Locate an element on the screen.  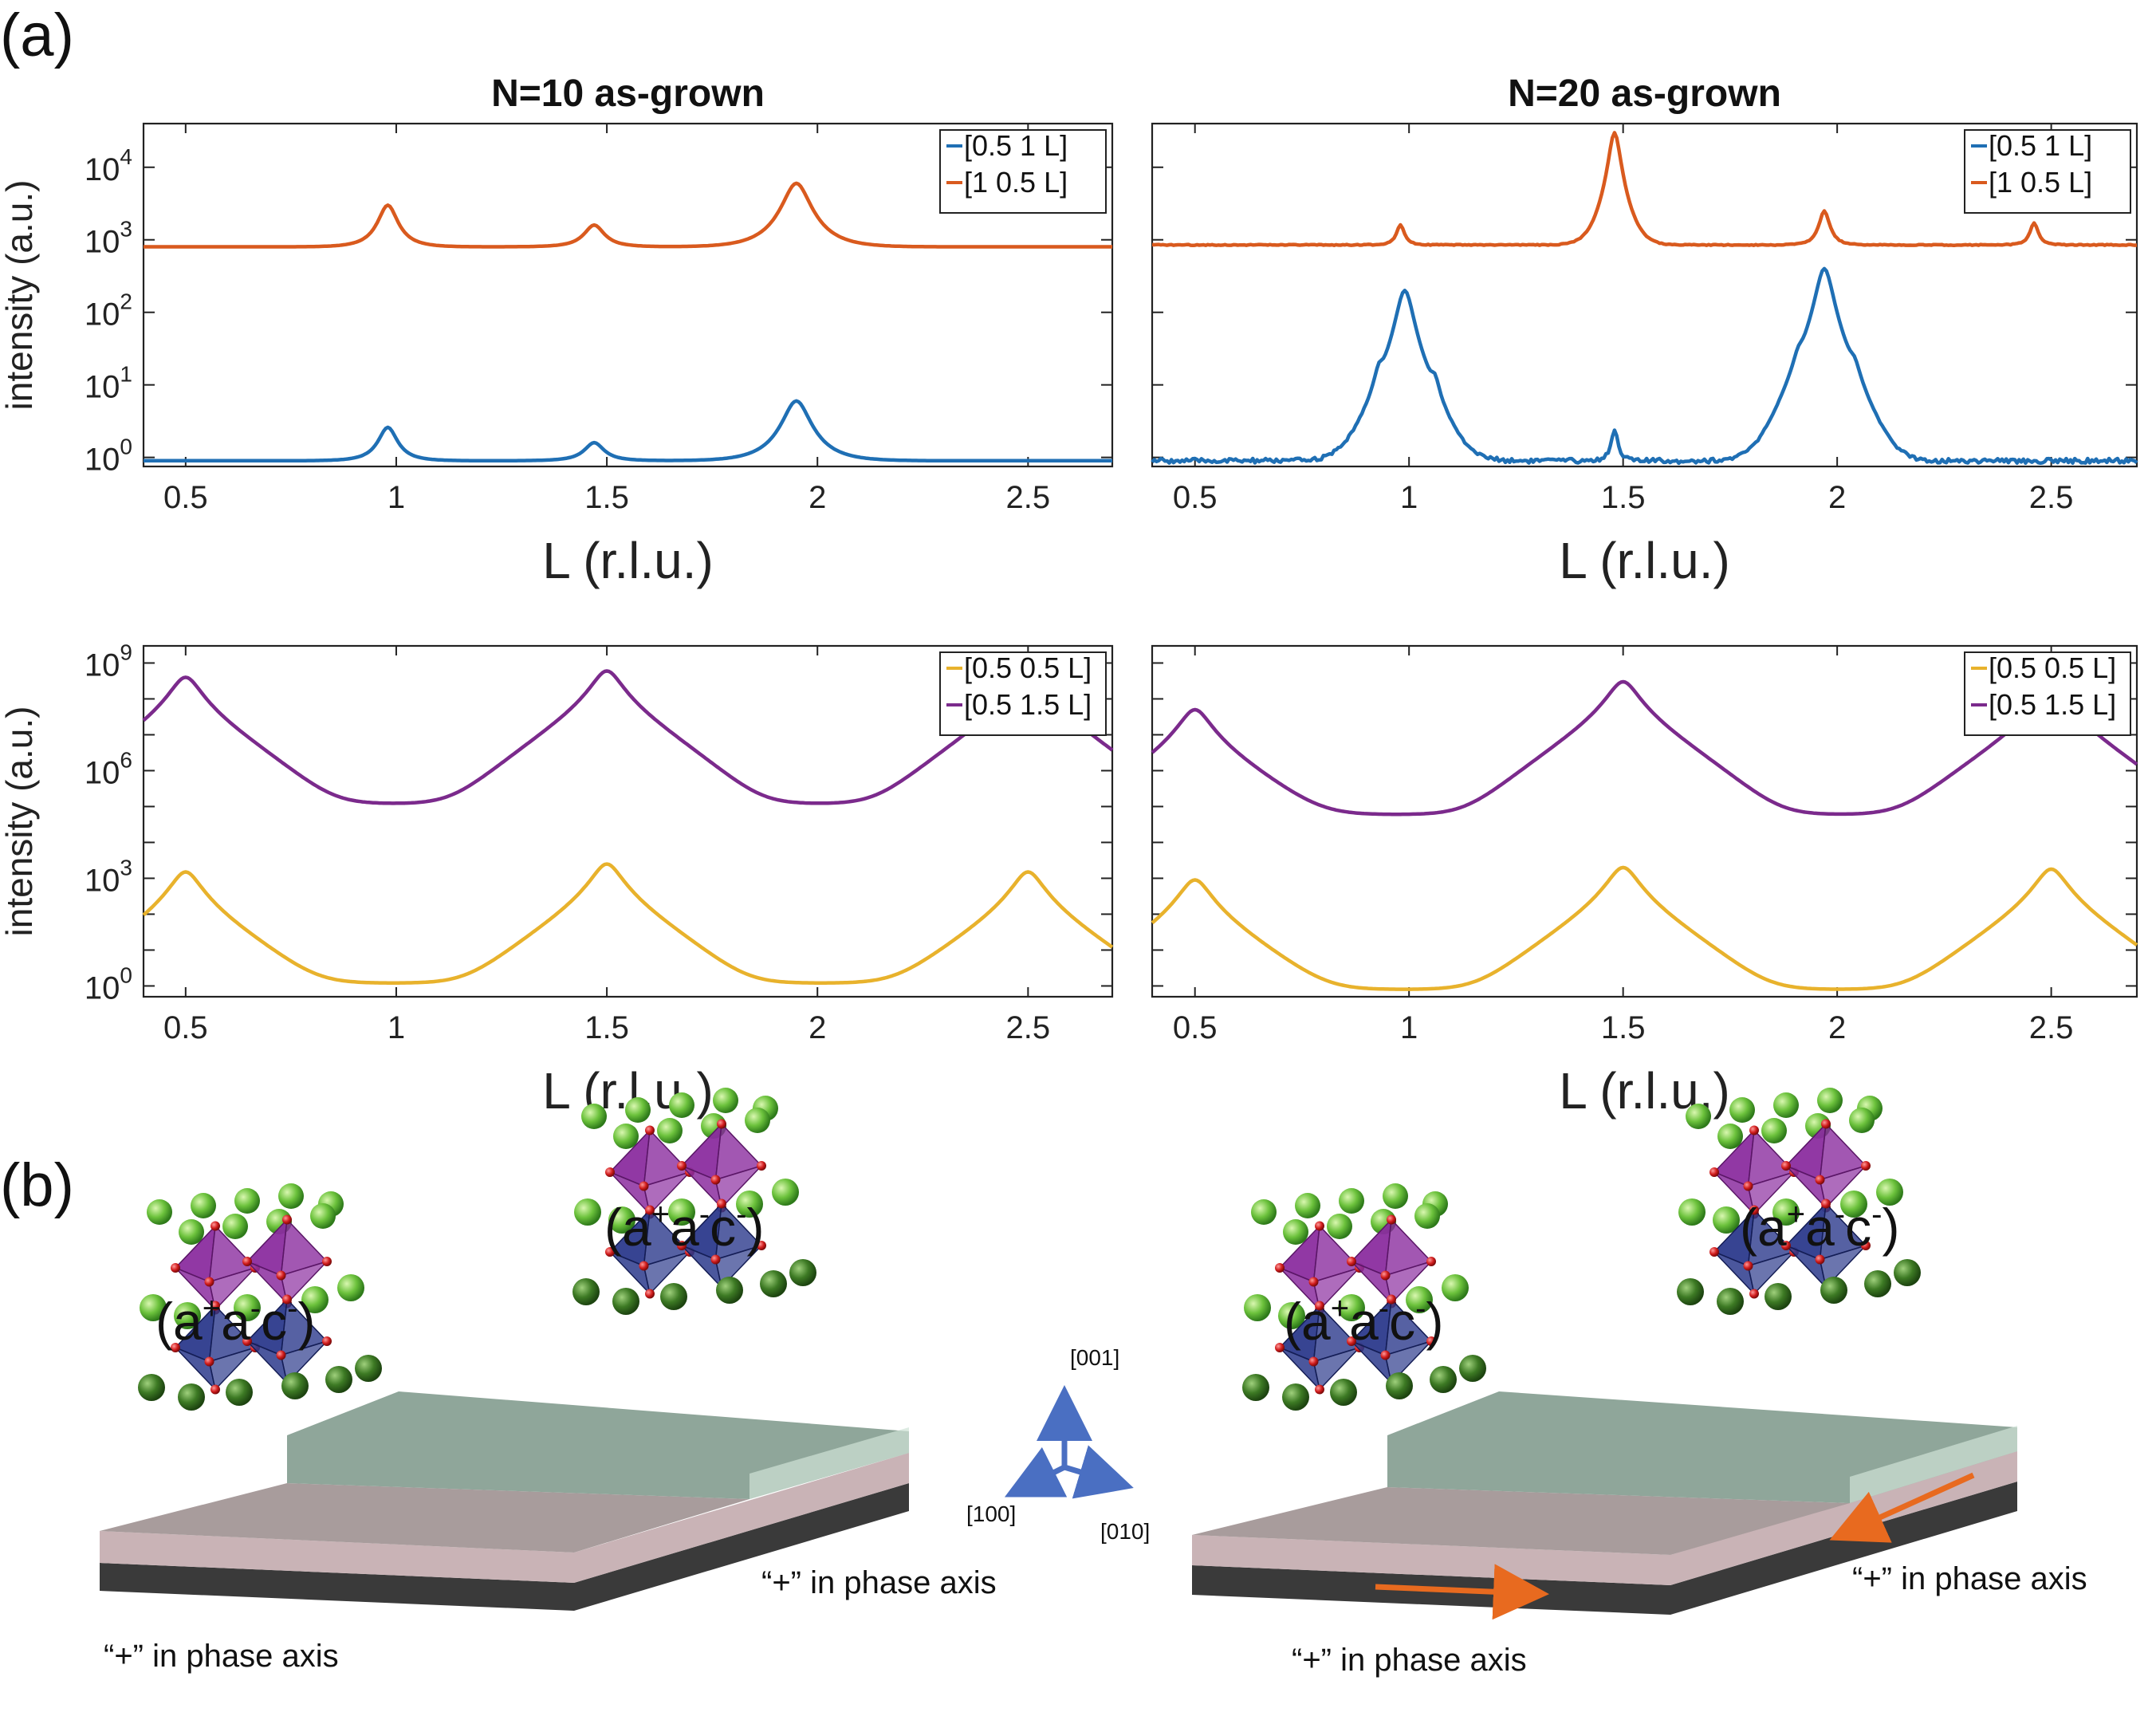
slab-left is located at coordinates (505, 1501).